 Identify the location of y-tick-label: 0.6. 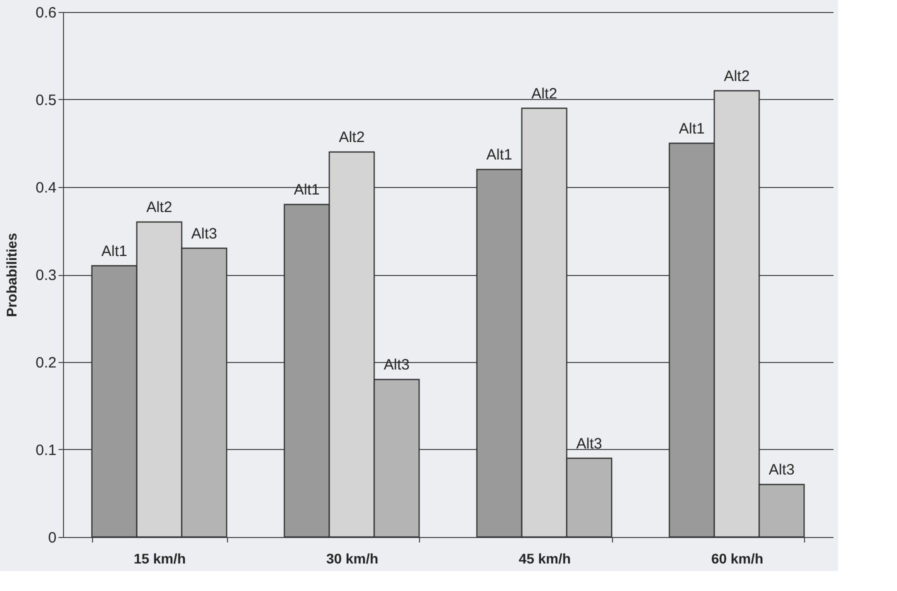
(46, 13).